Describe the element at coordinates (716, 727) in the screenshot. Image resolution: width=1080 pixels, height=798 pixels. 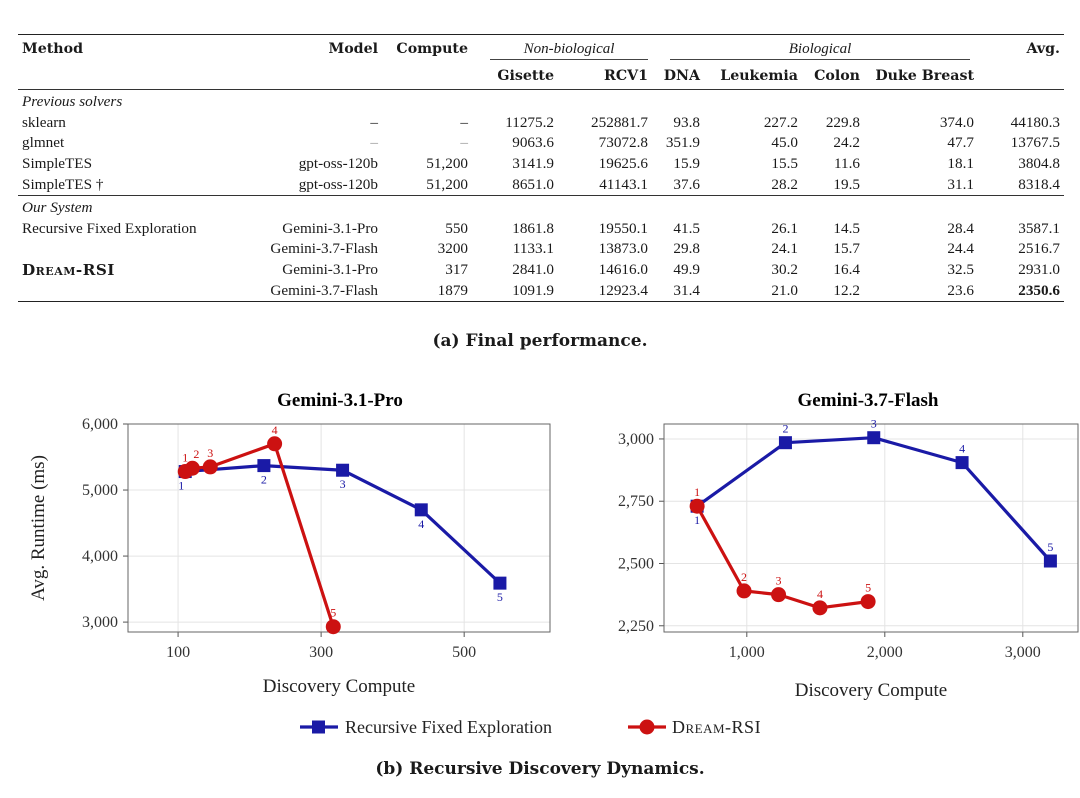
I see `legend-label-dream: Dream-RSI` at that location.